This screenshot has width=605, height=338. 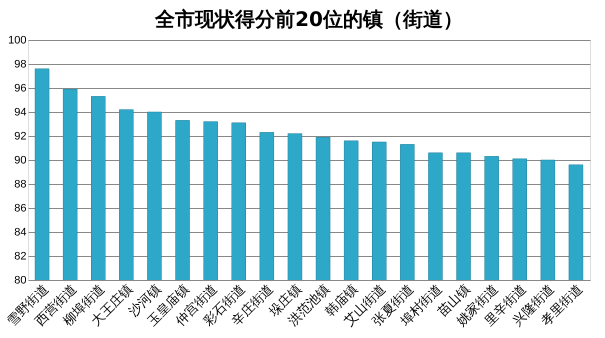 I want to click on y-tick-label: 80, so click(x=20, y=280).